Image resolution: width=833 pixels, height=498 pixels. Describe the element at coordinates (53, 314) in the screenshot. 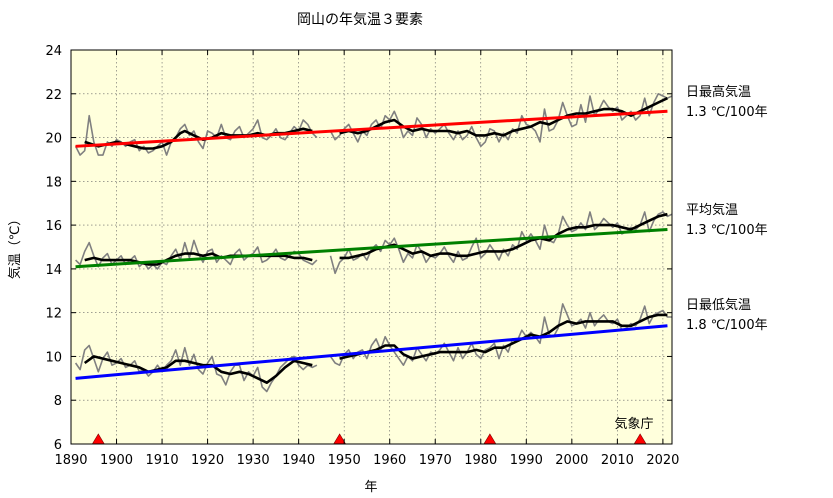

I see `y-tick-label: 12` at that location.